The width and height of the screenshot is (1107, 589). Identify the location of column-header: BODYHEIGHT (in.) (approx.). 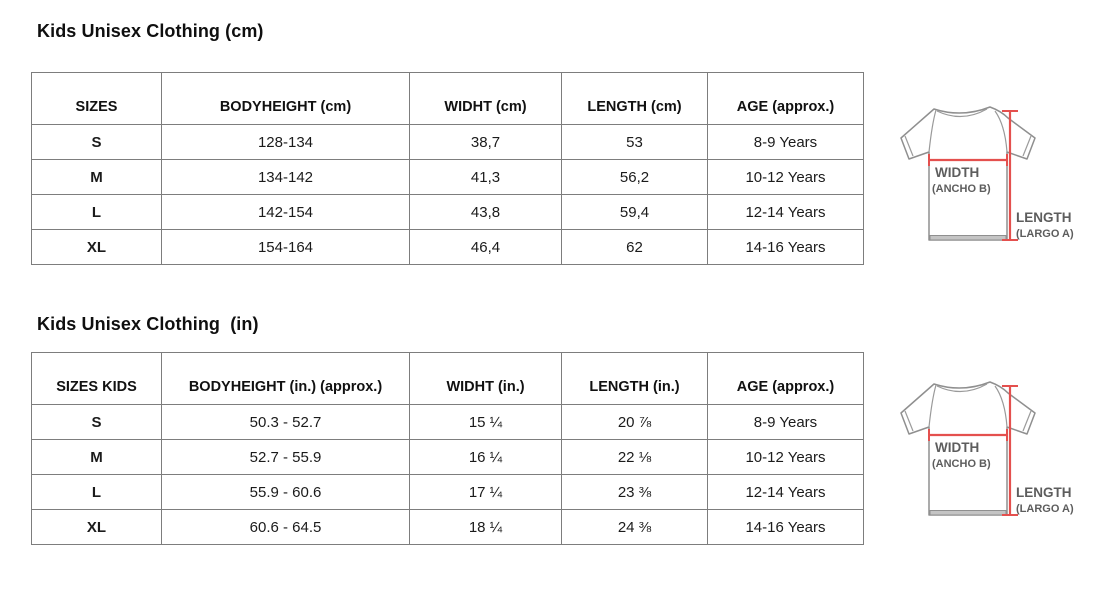
(285, 378).